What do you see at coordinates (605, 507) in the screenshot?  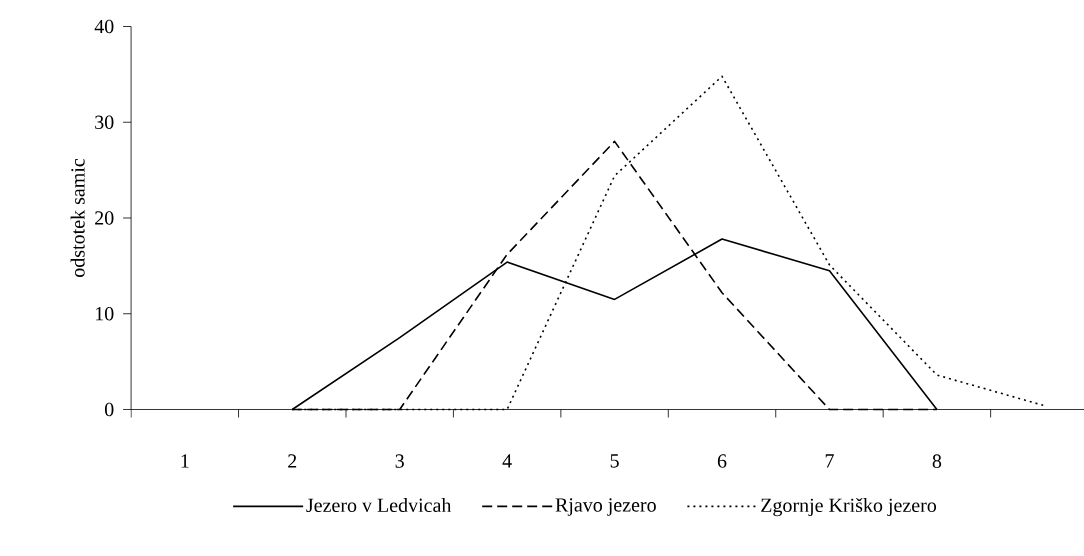 I see `legend-label: Rjavo jezero` at bounding box center [605, 507].